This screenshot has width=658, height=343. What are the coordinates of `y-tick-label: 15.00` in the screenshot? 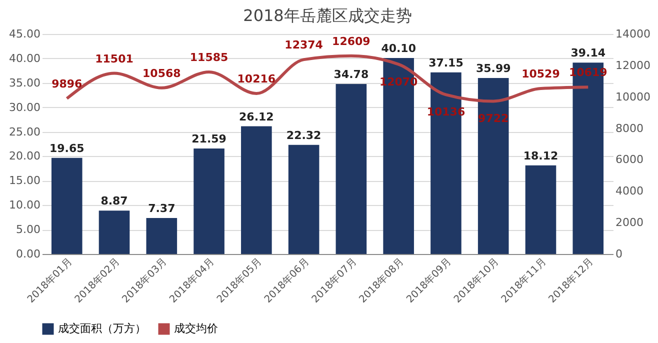 It's located at (24, 181).